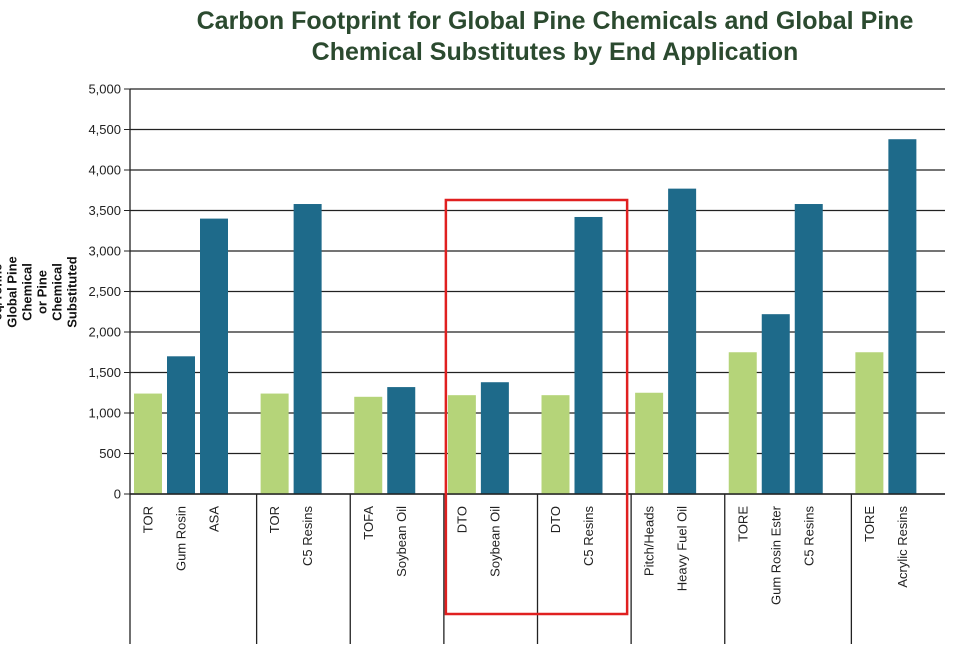 The image size is (960, 646). I want to click on category-label: TOFA, so click(368, 523).